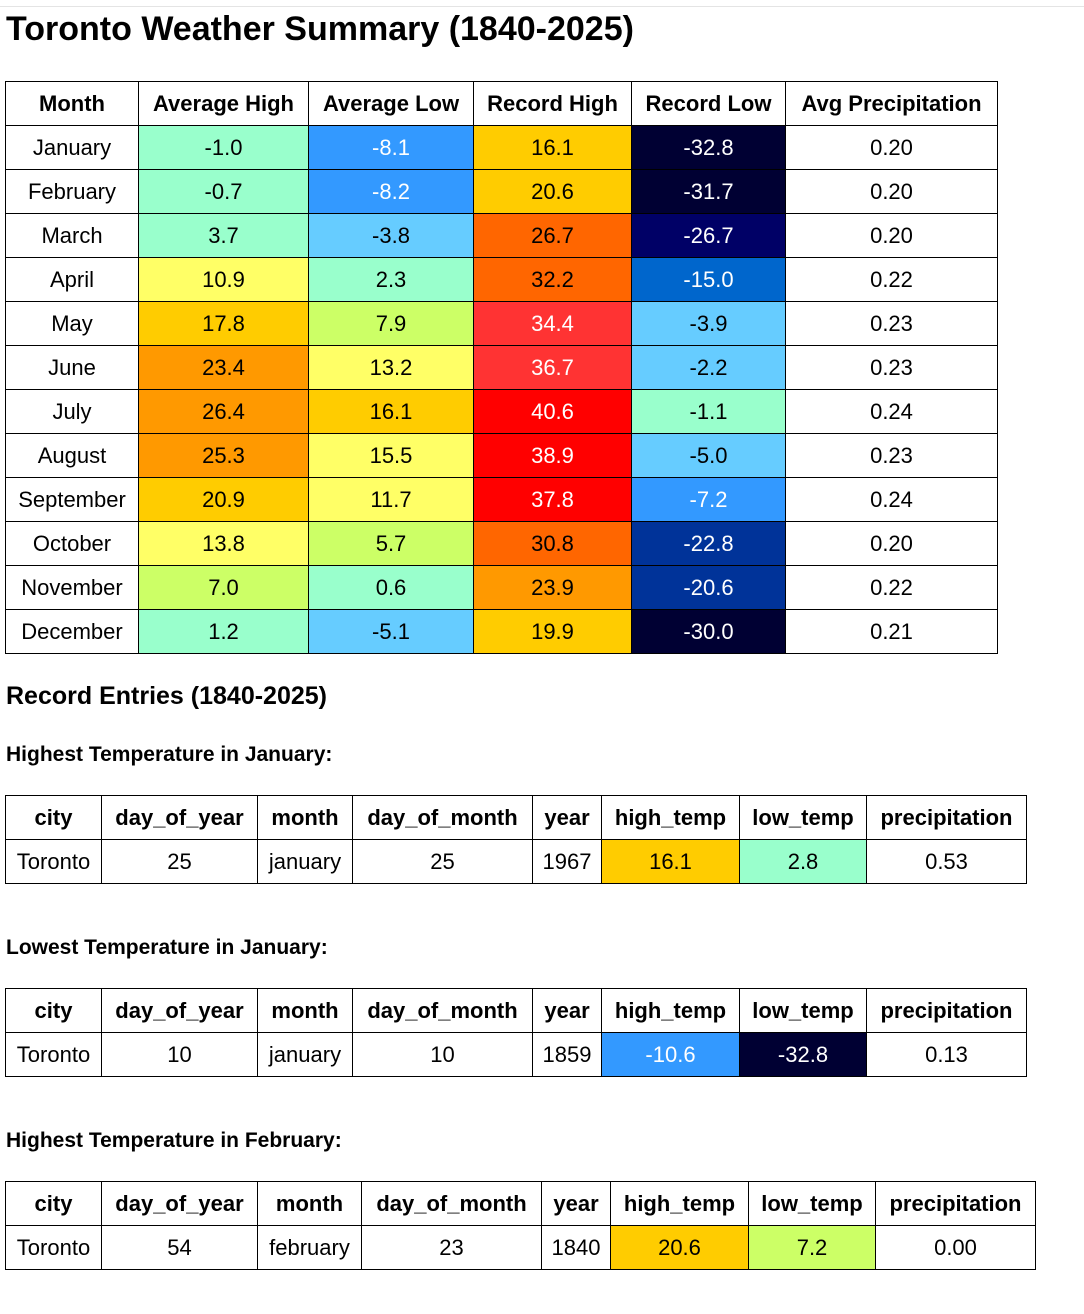 This screenshot has height=1314, width=1084. I want to click on record-low-cell: -7.2, so click(708, 499).